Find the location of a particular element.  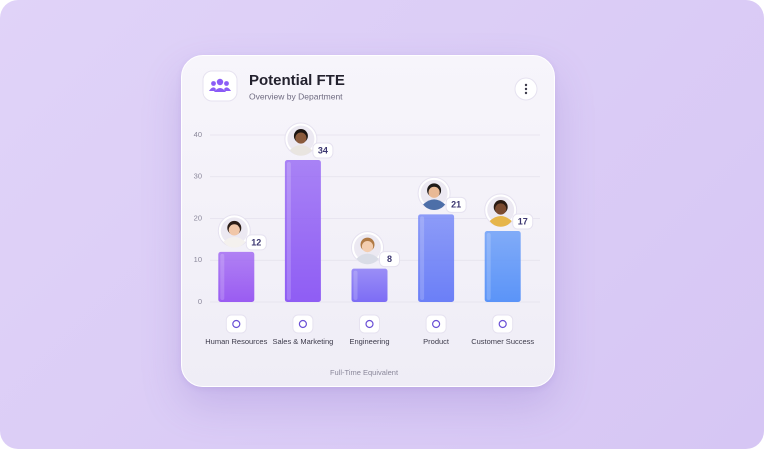

x-axis-label: Full-Time Equivalent is located at coordinates (364, 372).